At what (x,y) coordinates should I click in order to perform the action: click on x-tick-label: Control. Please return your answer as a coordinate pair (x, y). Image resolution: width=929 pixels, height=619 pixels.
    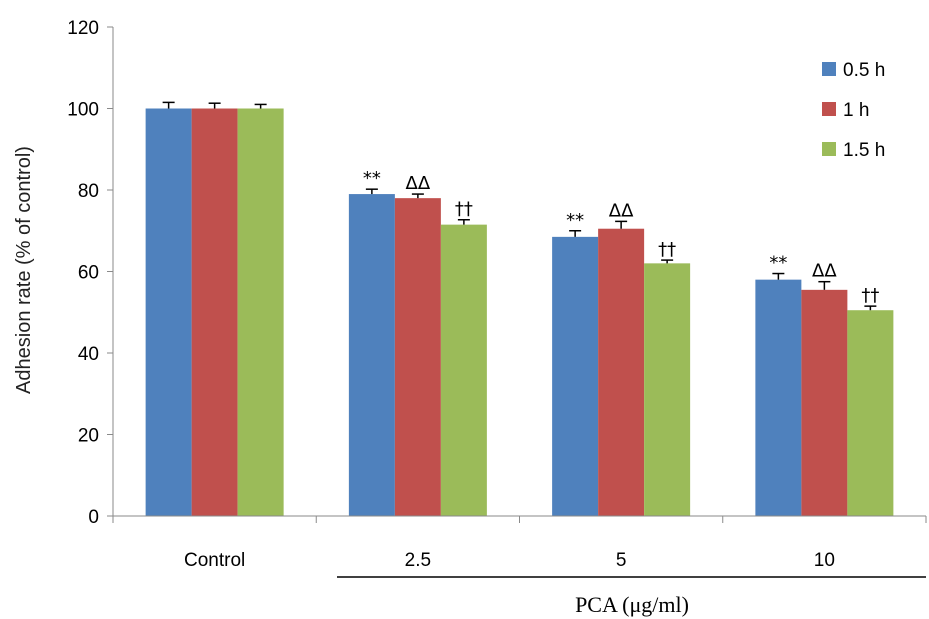
    Looking at the image, I should click on (214, 560).